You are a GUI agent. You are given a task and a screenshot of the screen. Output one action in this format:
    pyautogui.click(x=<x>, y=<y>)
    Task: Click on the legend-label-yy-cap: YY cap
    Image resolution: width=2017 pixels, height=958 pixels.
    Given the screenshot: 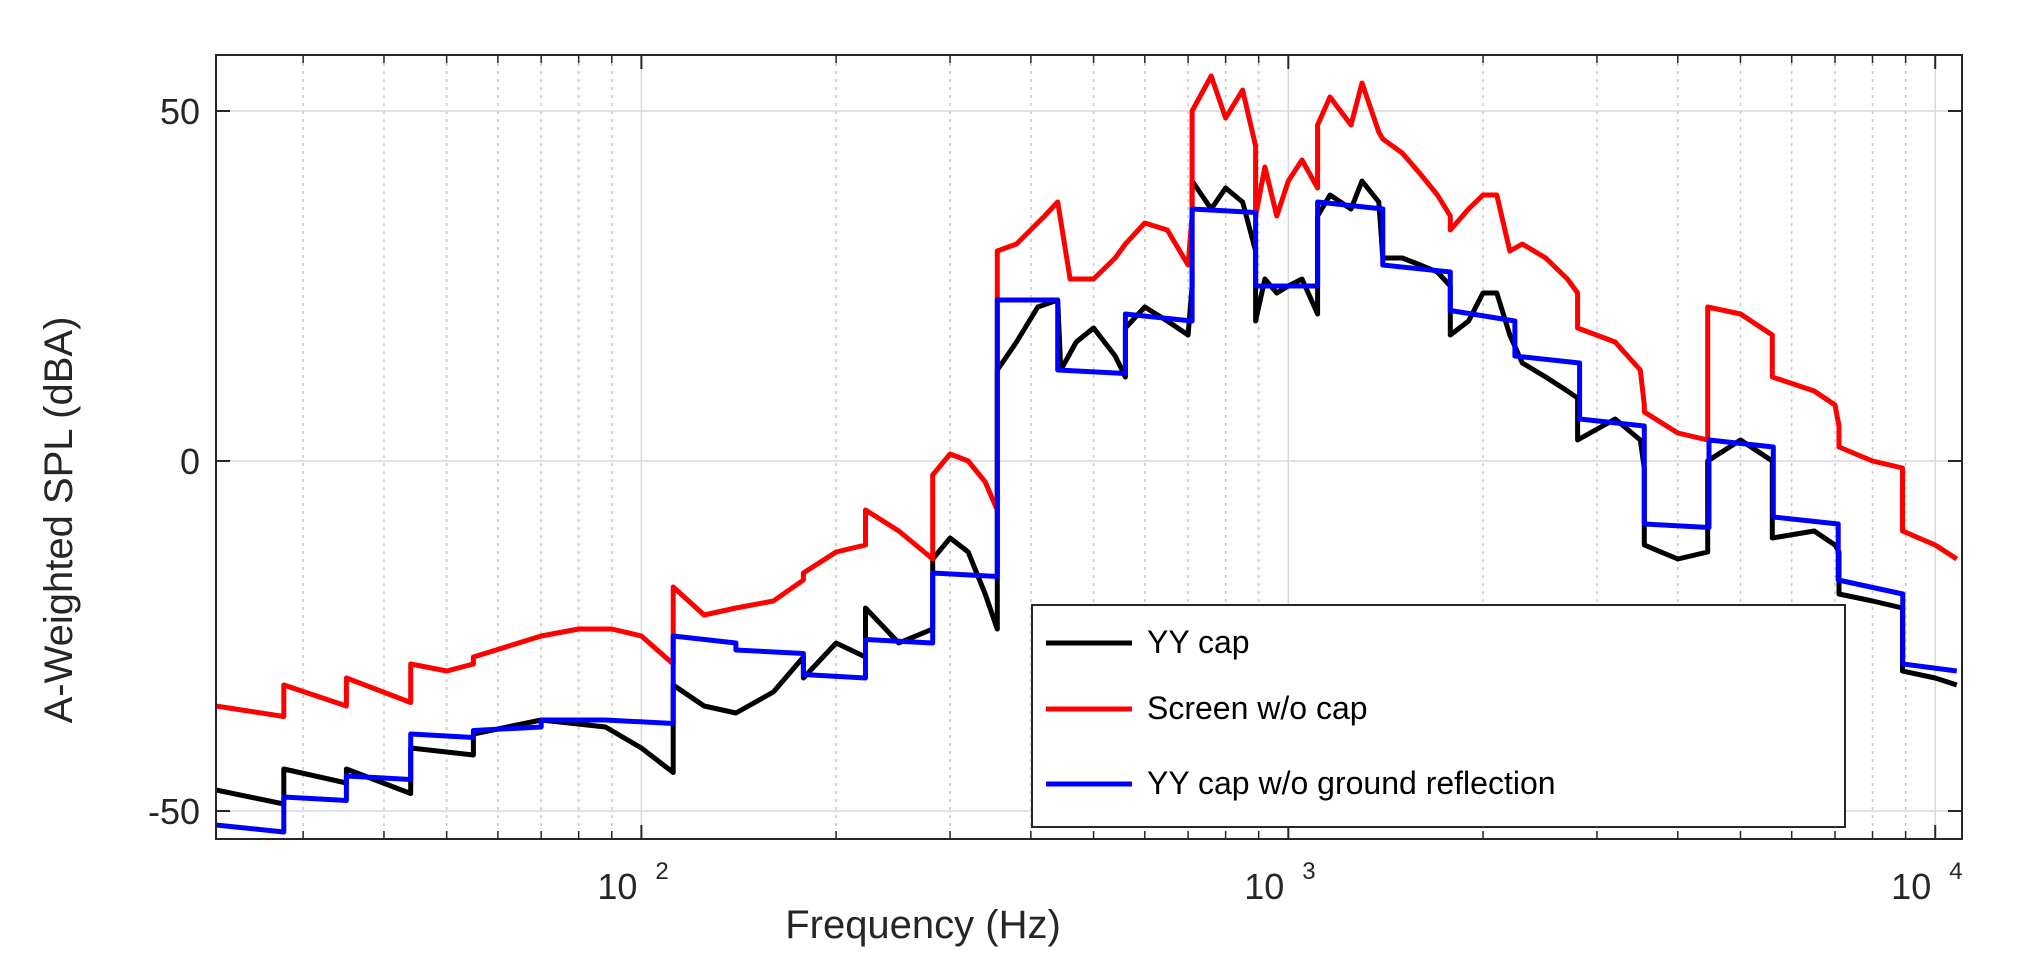 What is the action you would take?
    pyautogui.click(x=1198, y=642)
    